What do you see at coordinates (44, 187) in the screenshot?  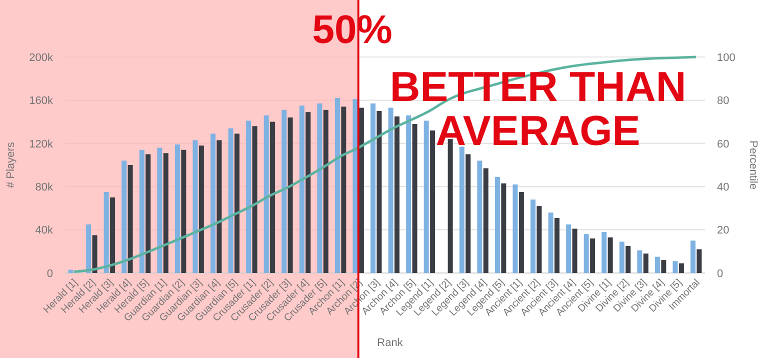 I see `y-tick-label: 80k` at bounding box center [44, 187].